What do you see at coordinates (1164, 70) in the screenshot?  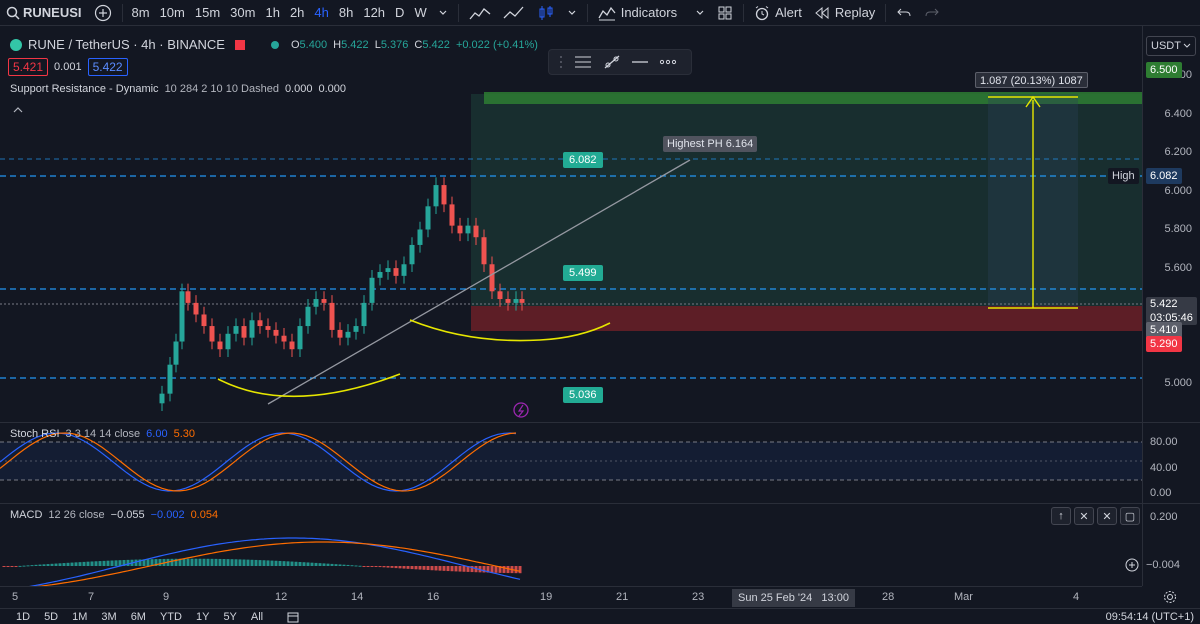 I see `take-profit-price-tag: 6.500` at bounding box center [1164, 70].